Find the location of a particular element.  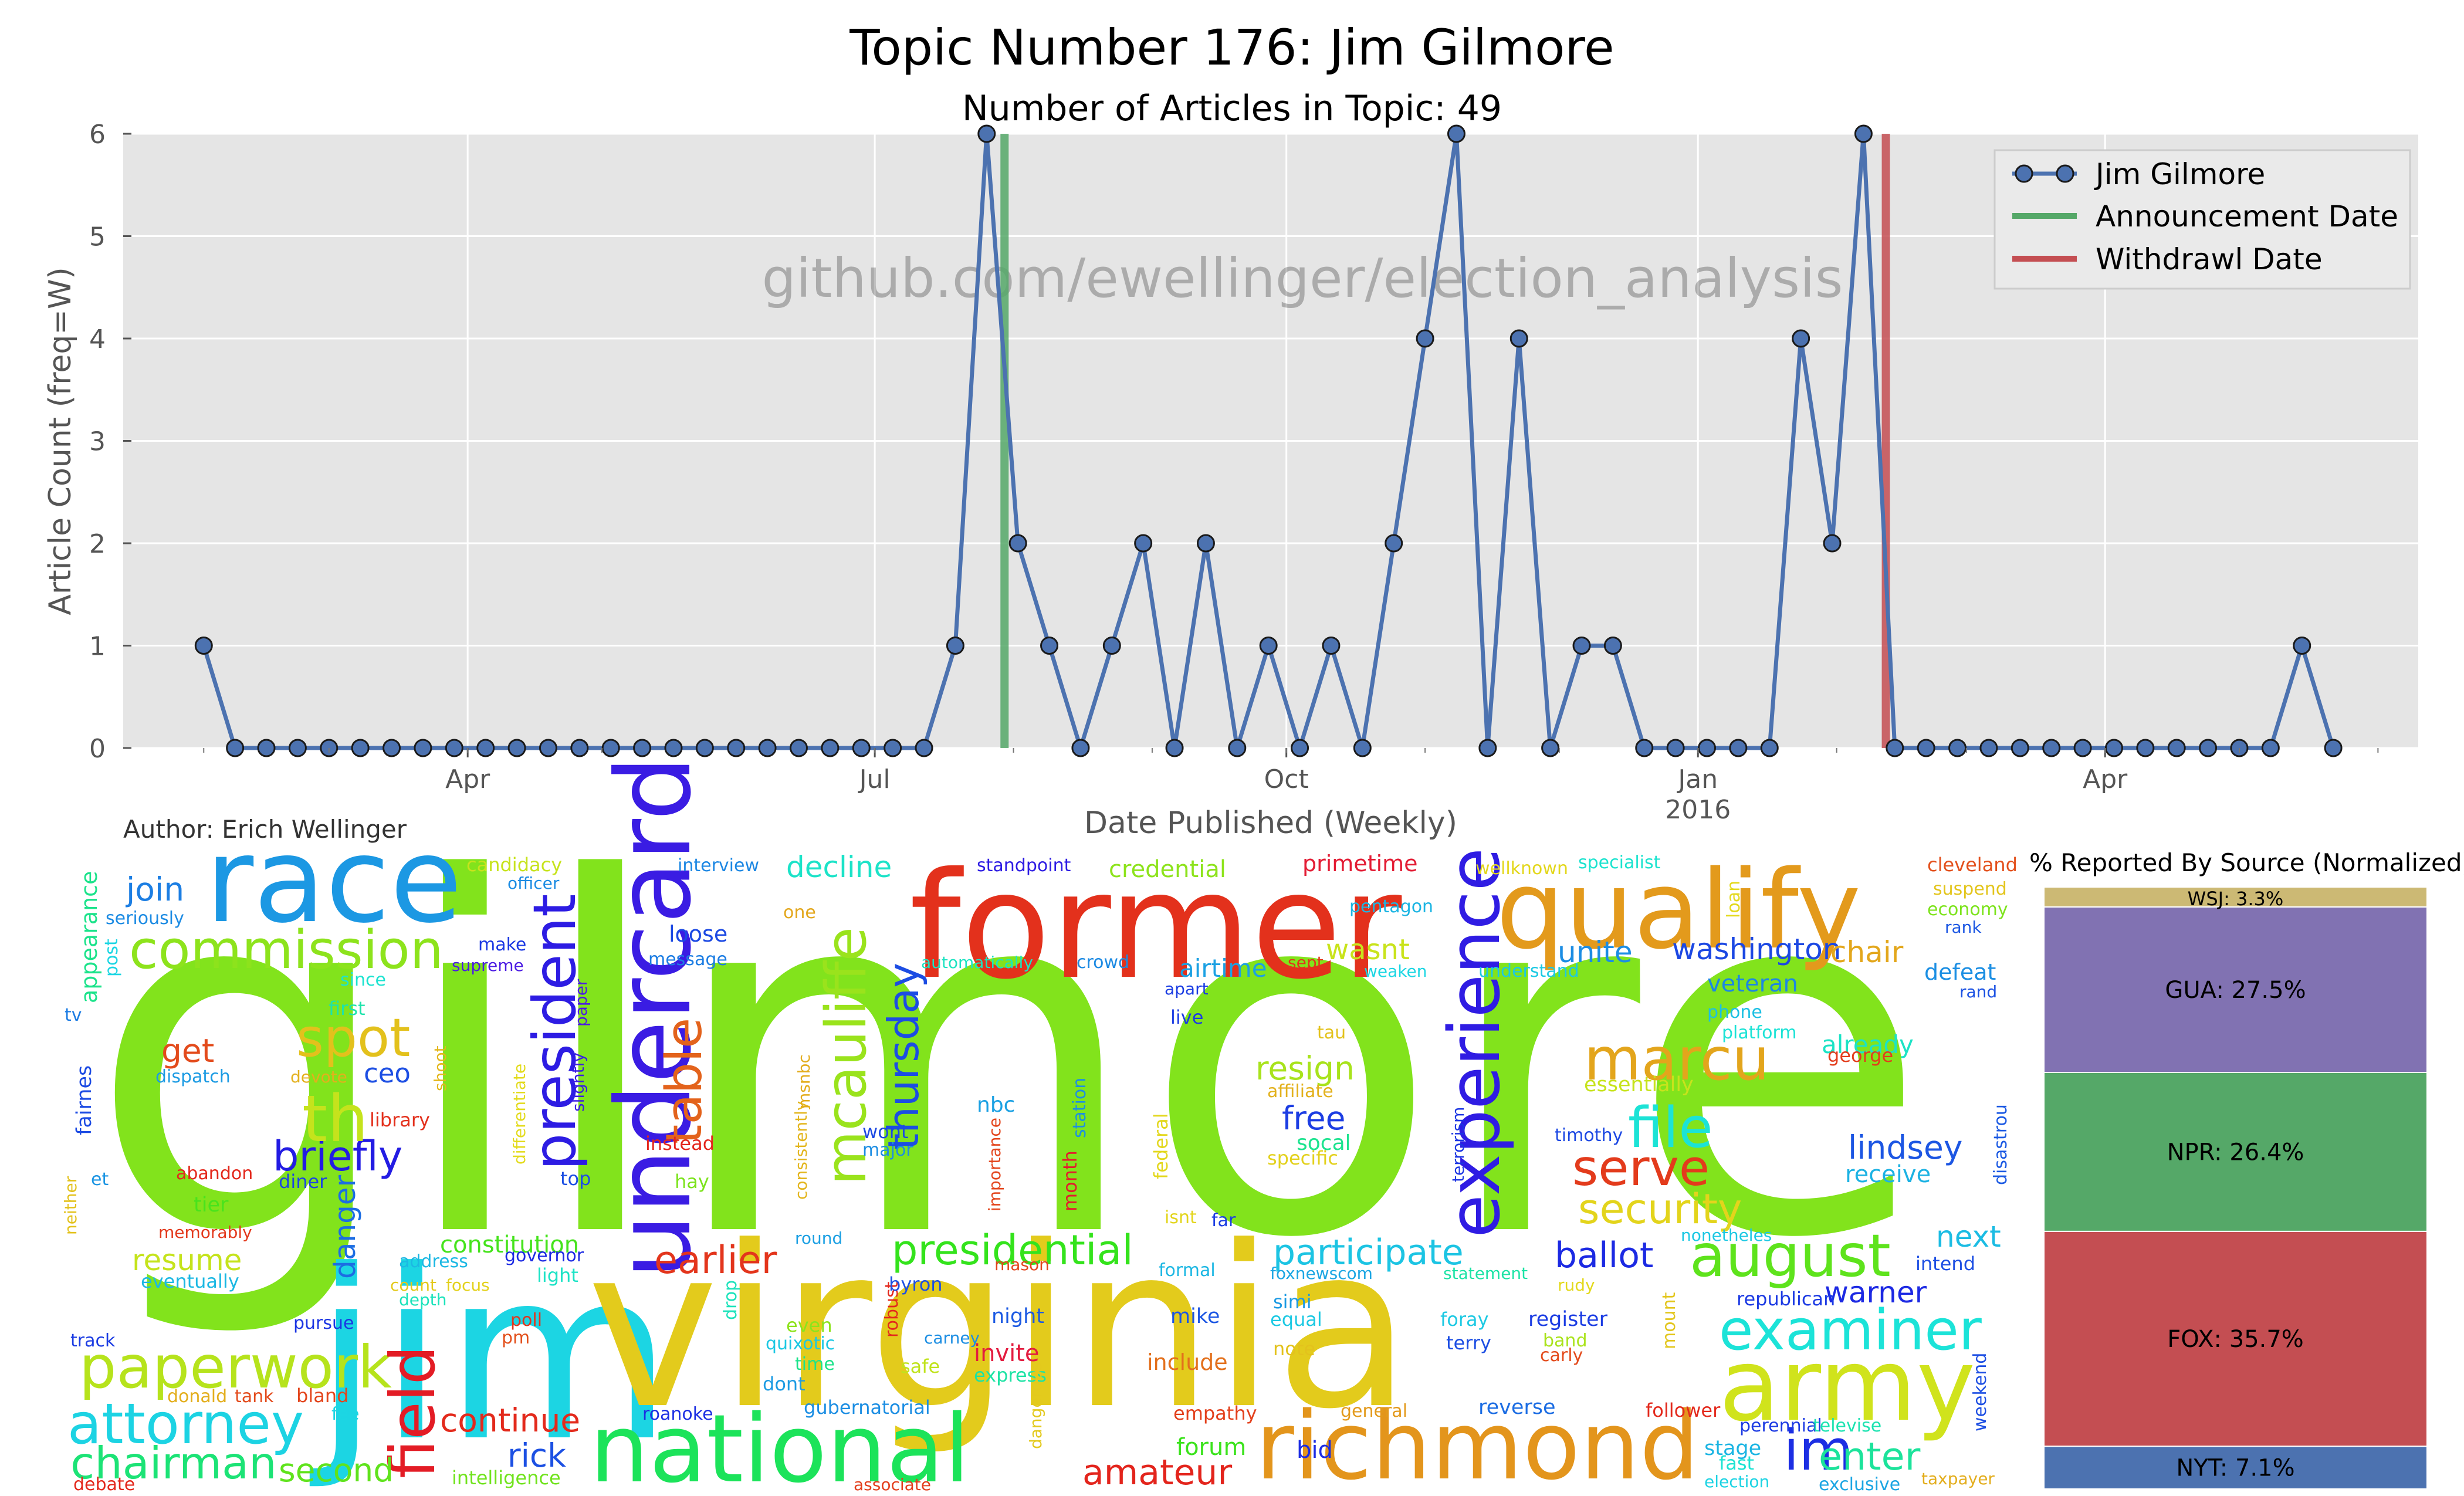

word-cloud-word: next is located at coordinates (1969, 1237).